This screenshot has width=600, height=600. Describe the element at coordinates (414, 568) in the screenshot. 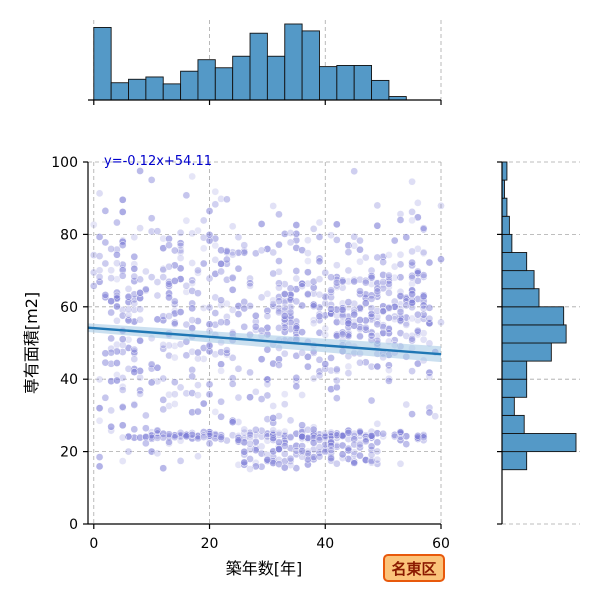

I see `district-badge: 名東区` at that location.